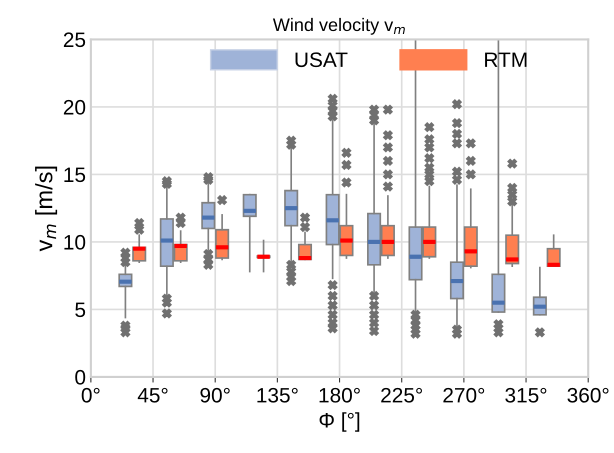  Describe the element at coordinates (340, 395) in the screenshot. I see `x-tick-label: 180°` at that location.